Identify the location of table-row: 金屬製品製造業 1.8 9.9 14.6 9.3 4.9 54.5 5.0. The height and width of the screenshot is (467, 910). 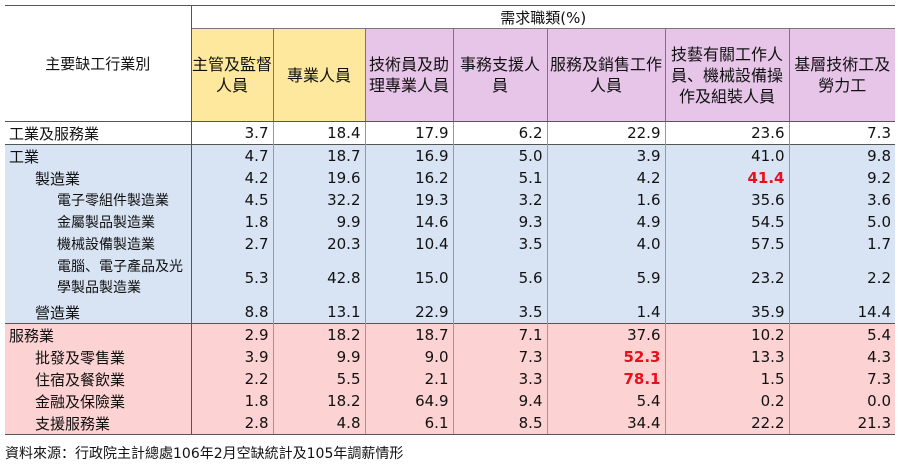
(450, 222).